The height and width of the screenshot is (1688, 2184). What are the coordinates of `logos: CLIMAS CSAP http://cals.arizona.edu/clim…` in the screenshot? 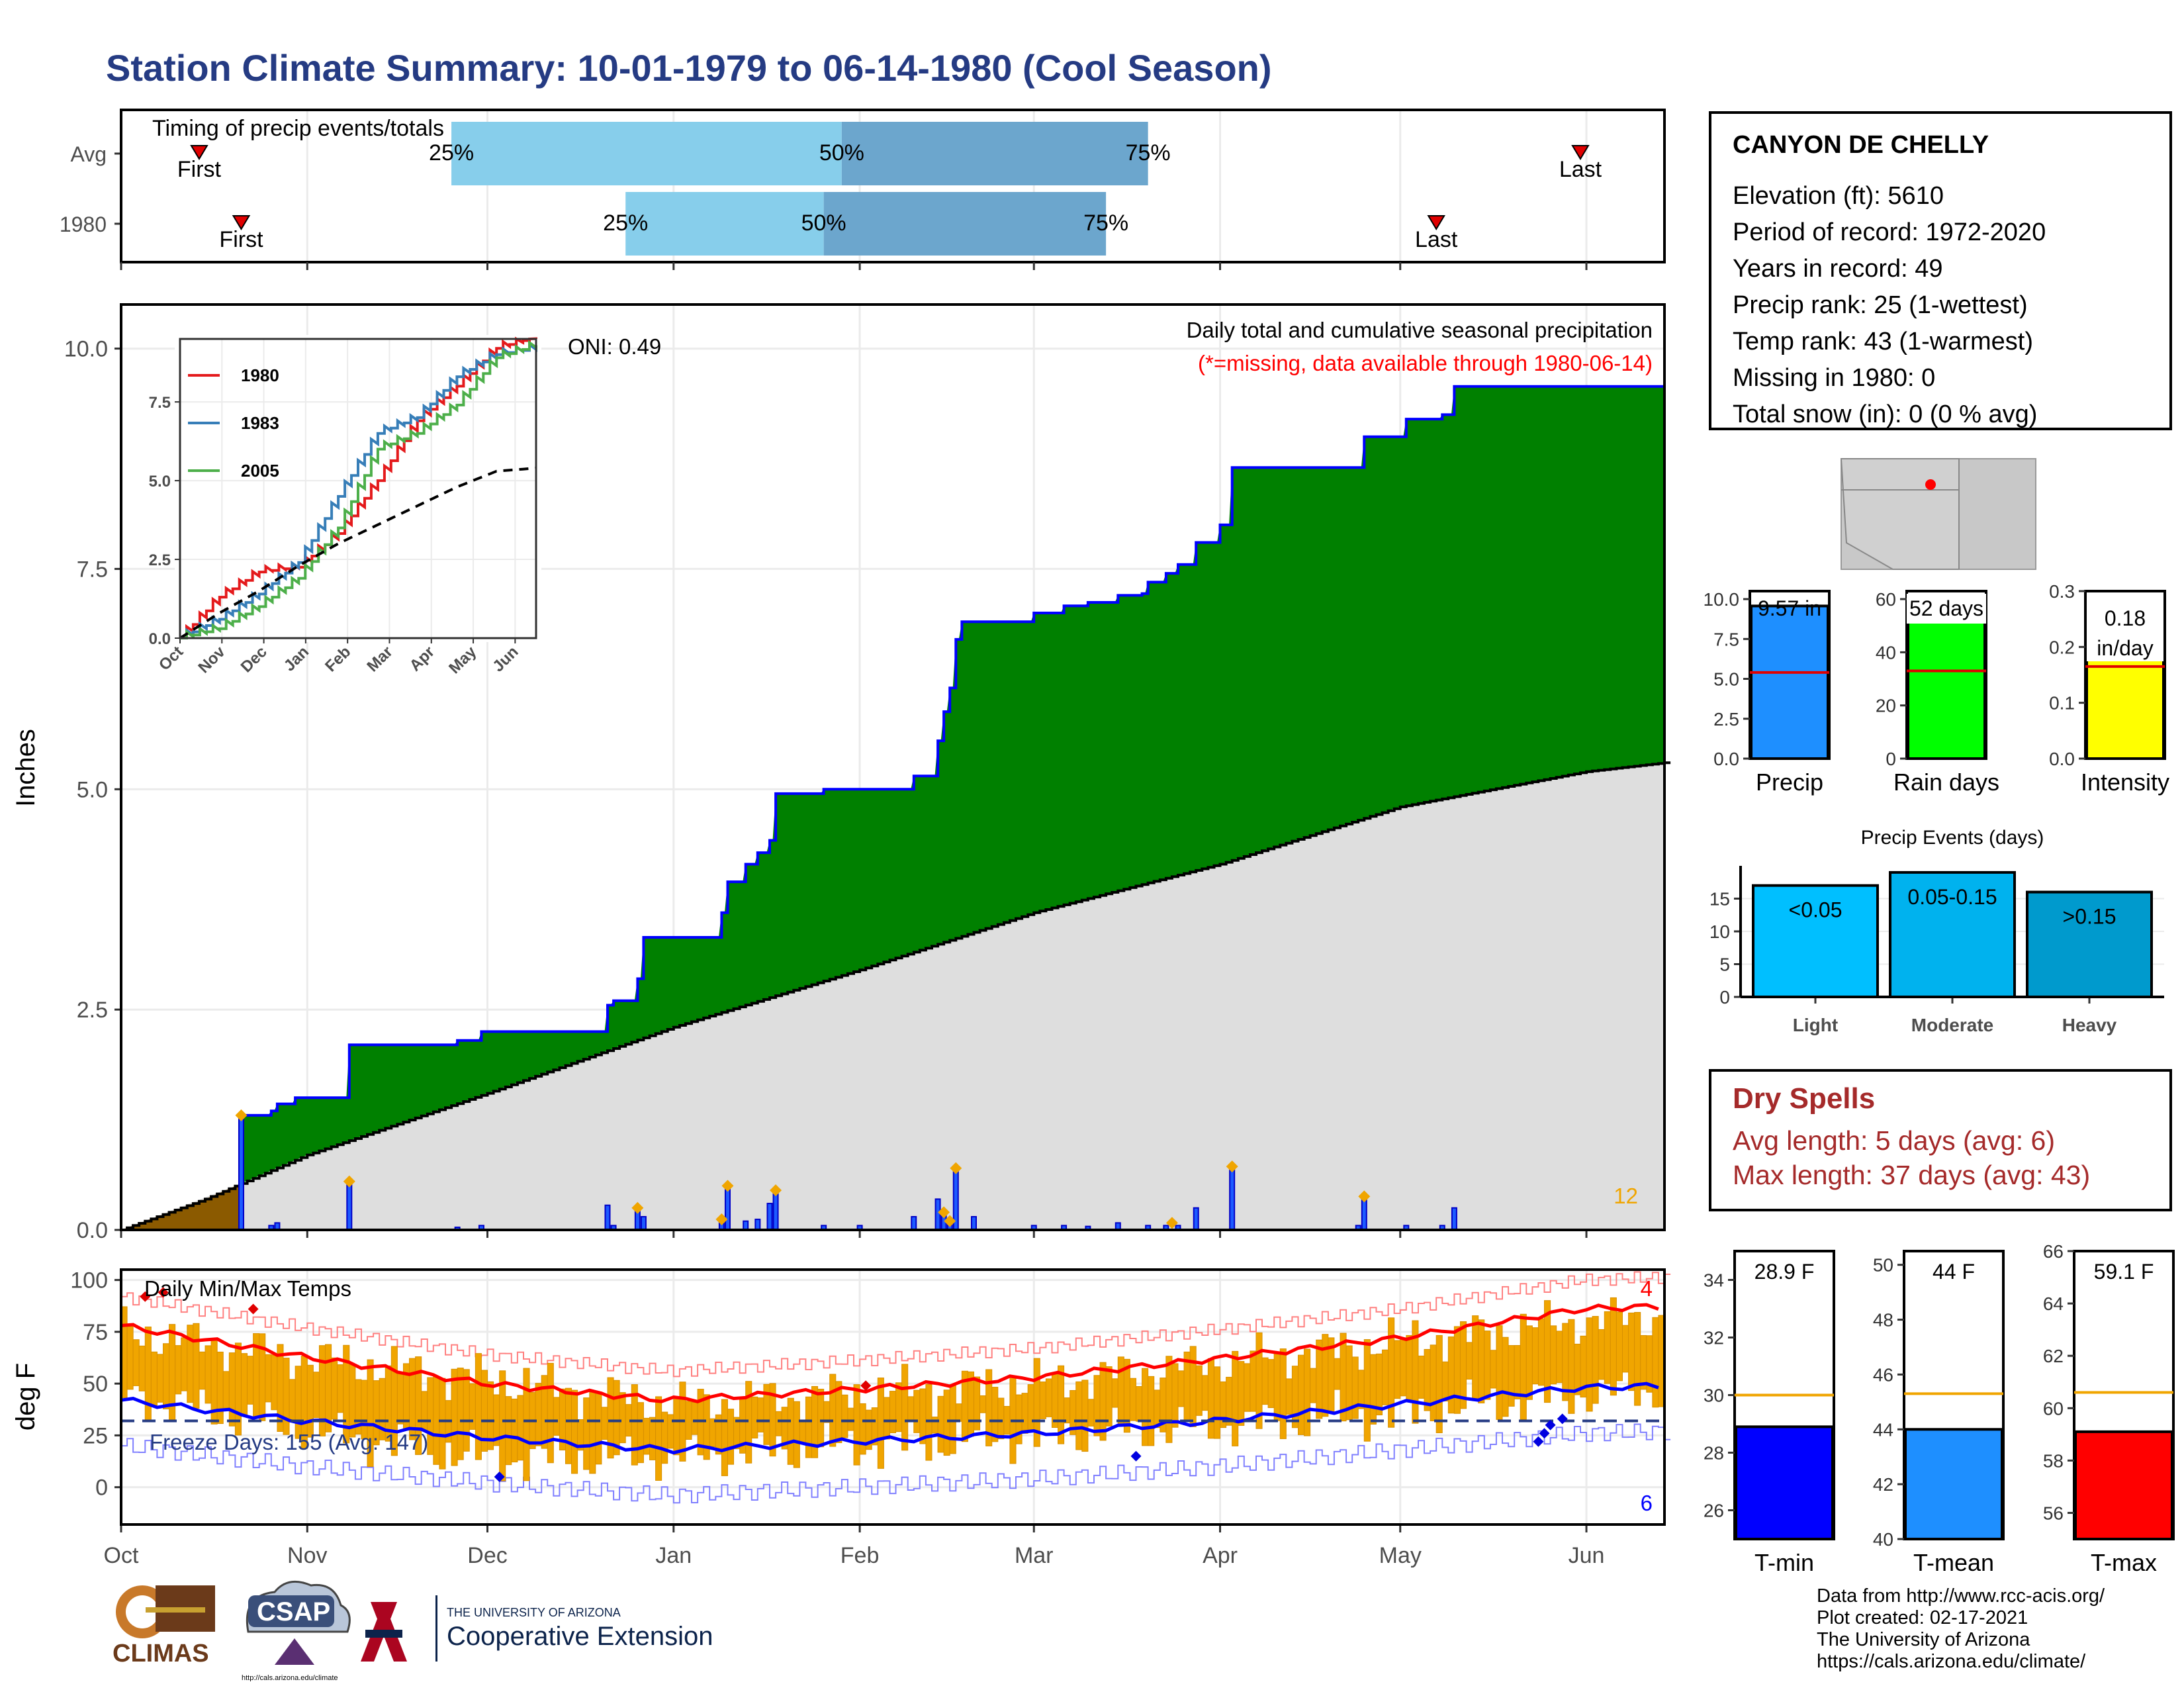 It's located at (413, 1630).